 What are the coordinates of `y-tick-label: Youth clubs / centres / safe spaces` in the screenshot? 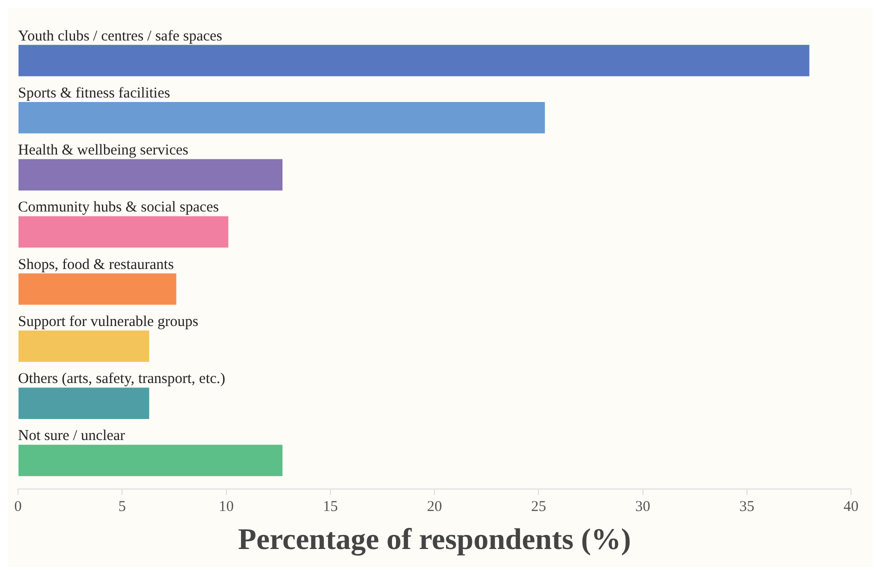 It's located at (120, 36).